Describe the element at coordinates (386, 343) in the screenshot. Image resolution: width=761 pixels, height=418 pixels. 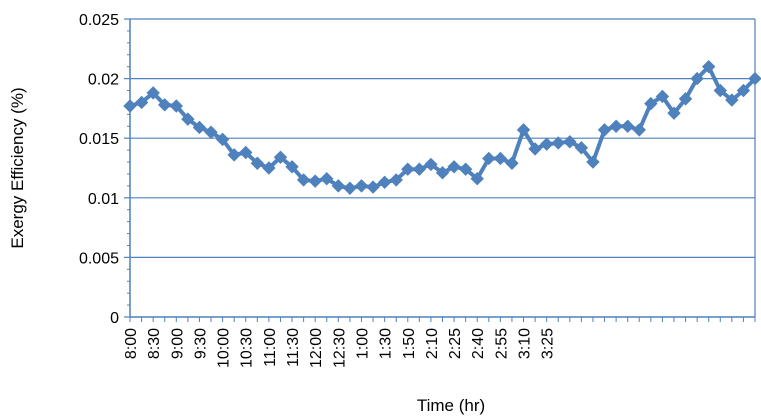
I see `x-tick-label: 1:30` at that location.